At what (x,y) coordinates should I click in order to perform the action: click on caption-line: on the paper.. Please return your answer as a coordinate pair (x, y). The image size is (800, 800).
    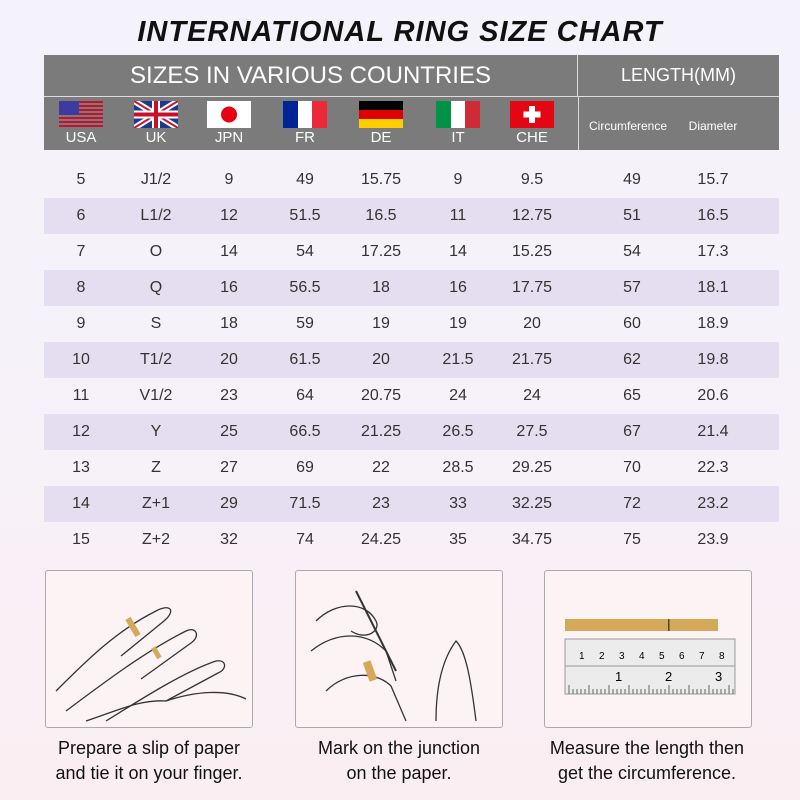
    Looking at the image, I should click on (399, 773).